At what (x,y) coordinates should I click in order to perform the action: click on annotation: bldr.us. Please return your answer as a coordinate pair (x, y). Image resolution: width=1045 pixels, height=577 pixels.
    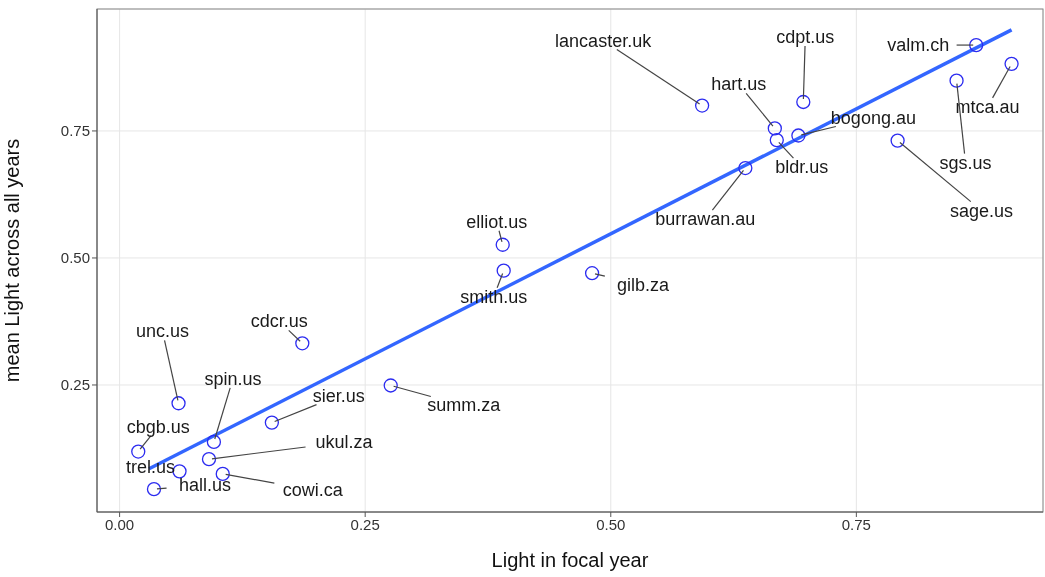
    Looking at the image, I should click on (802, 167).